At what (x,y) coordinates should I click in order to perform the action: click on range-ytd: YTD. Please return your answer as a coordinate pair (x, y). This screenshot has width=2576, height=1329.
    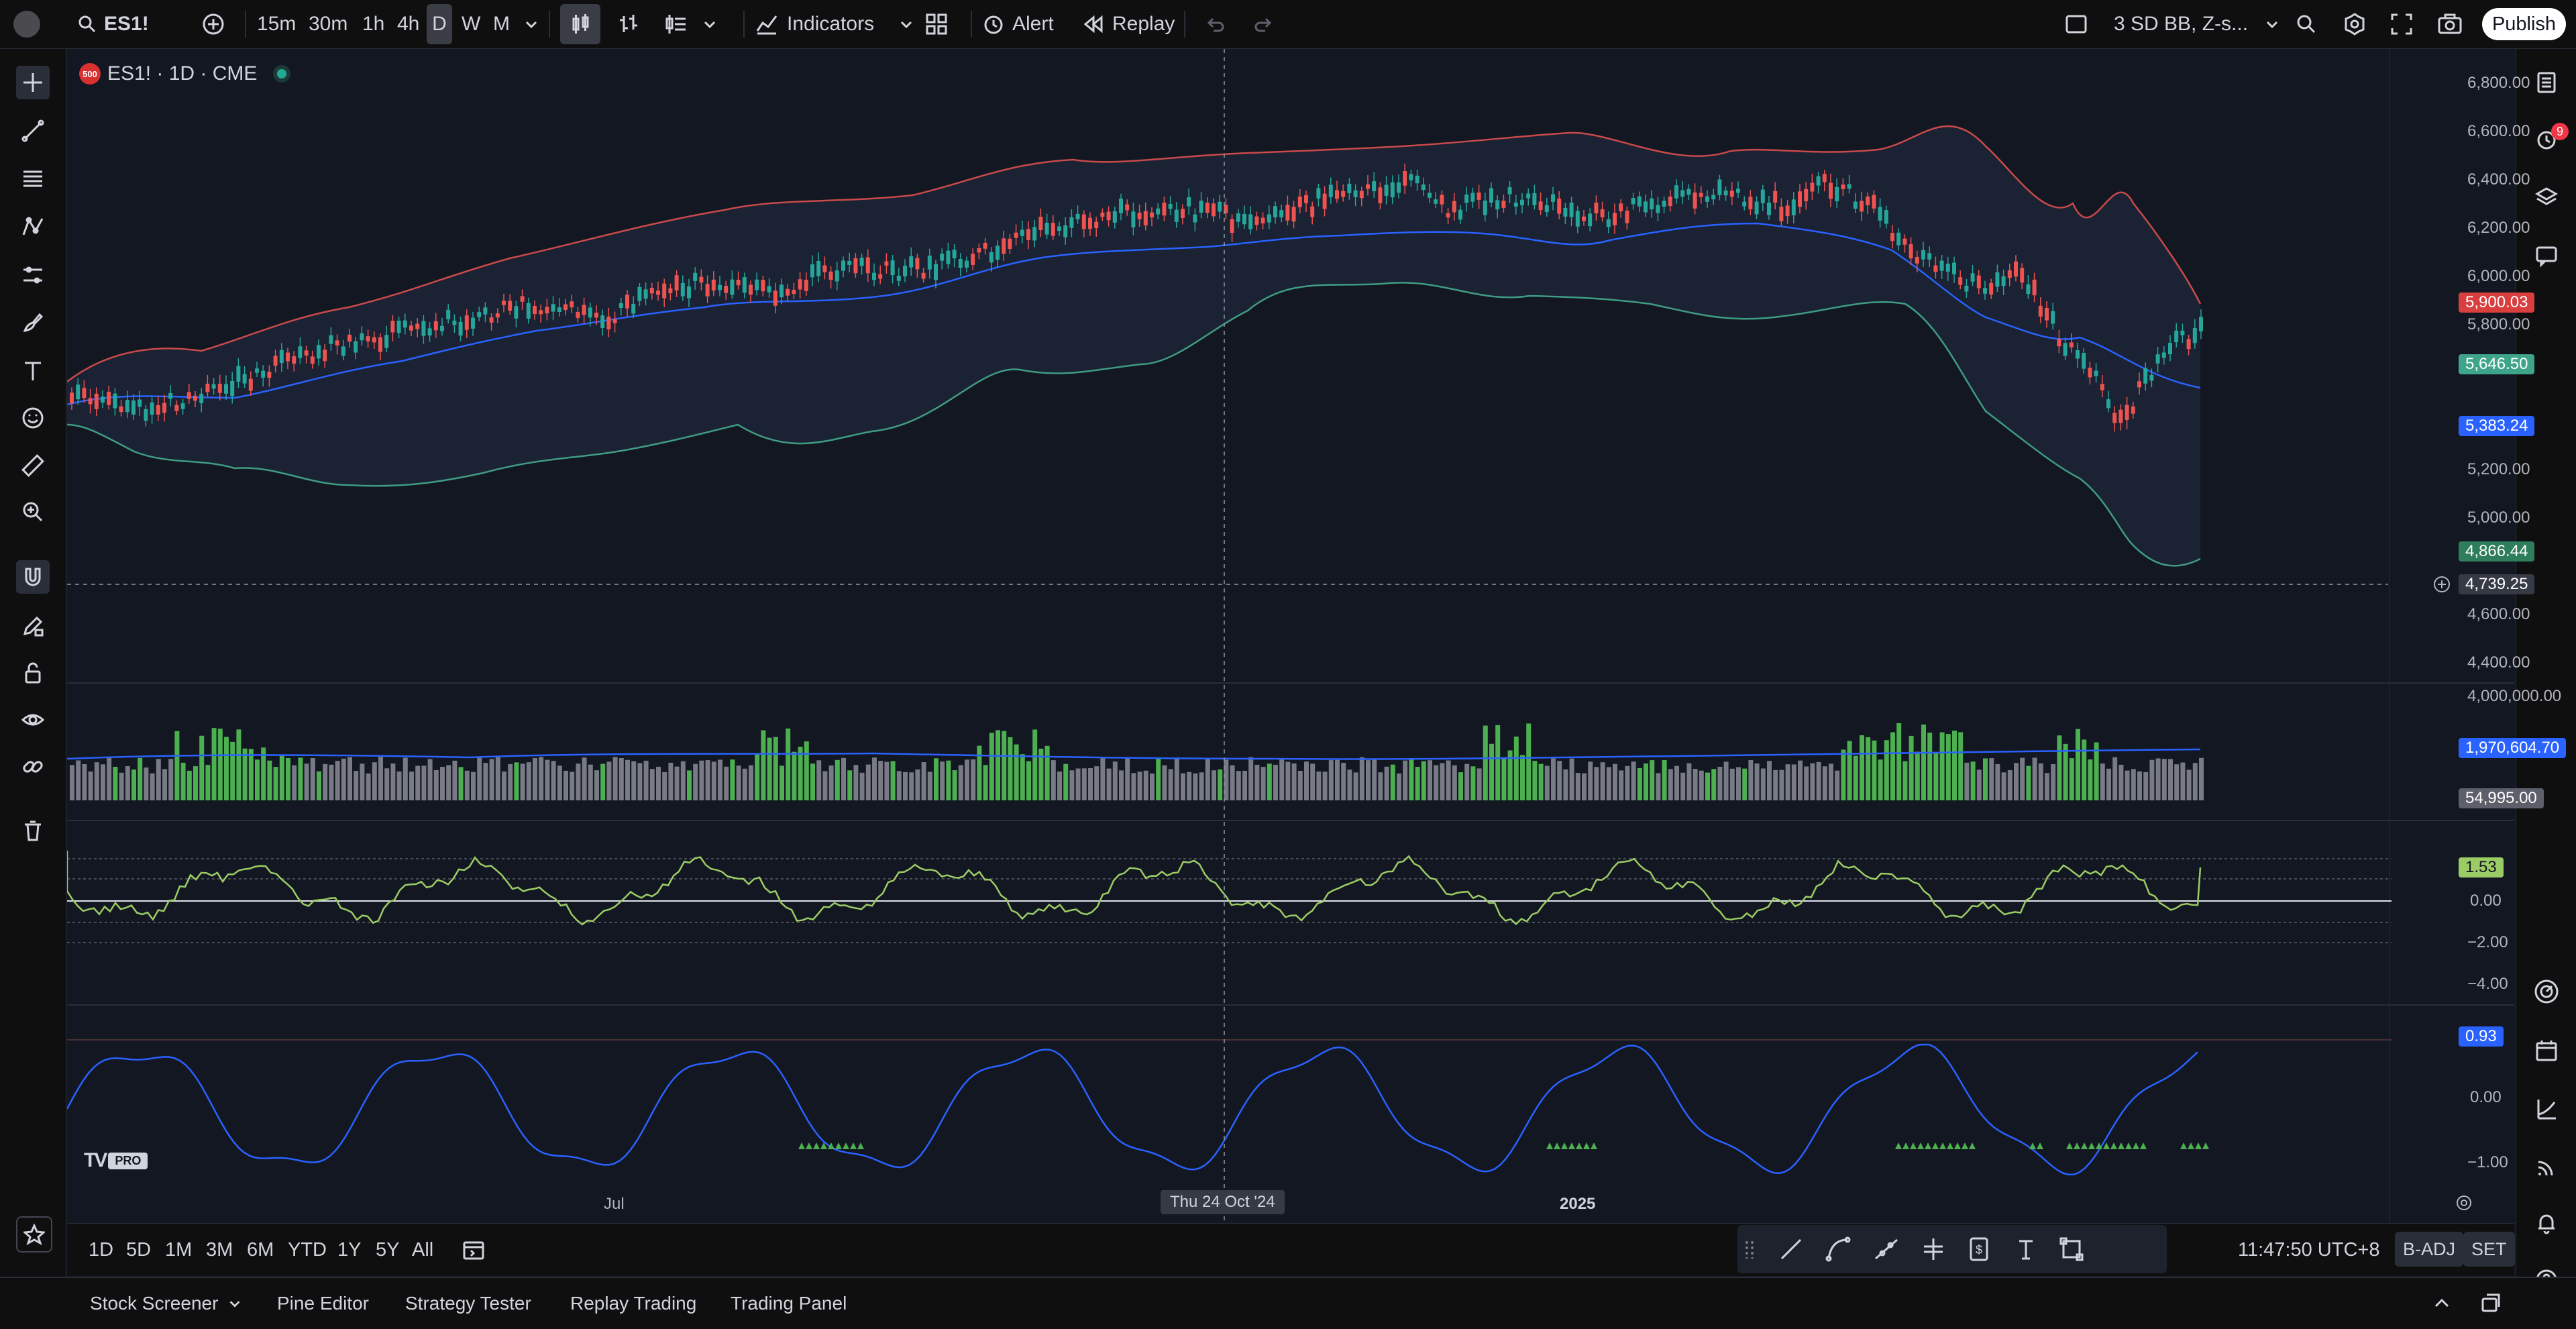
    Looking at the image, I should click on (307, 1249).